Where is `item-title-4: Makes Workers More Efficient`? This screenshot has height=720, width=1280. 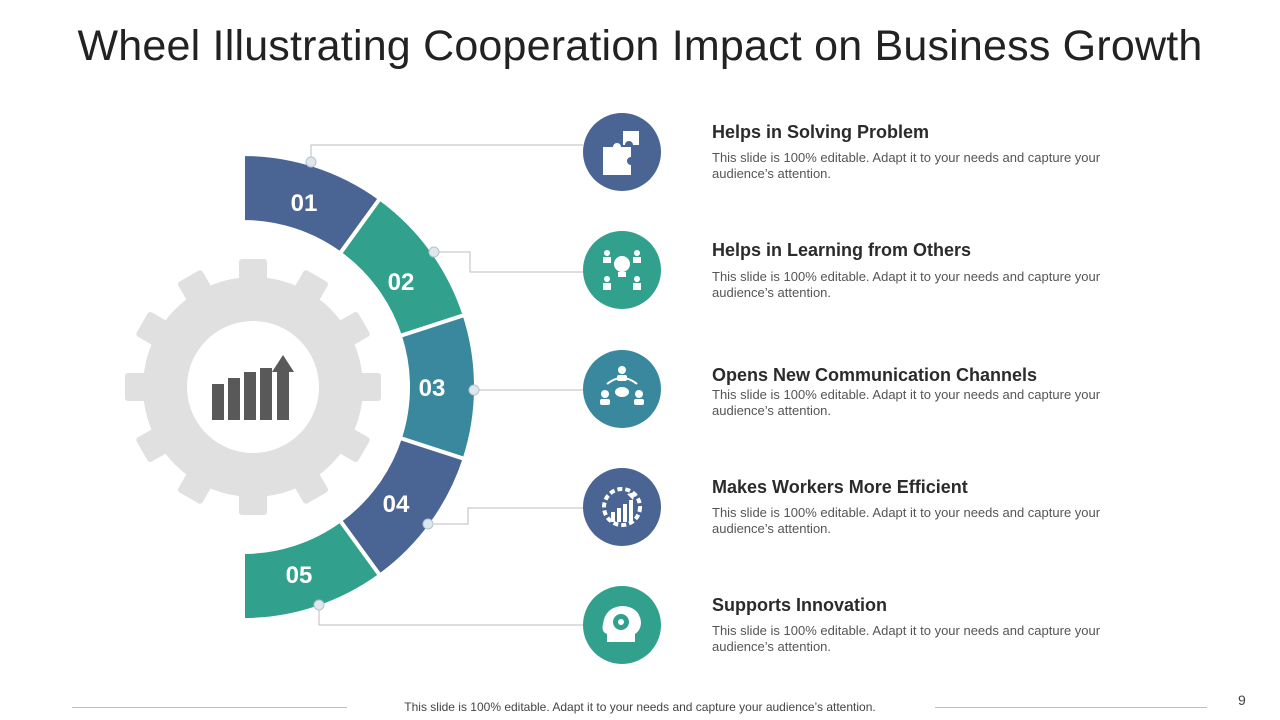
item-title-4: Makes Workers More Efficient is located at coordinates (840, 487).